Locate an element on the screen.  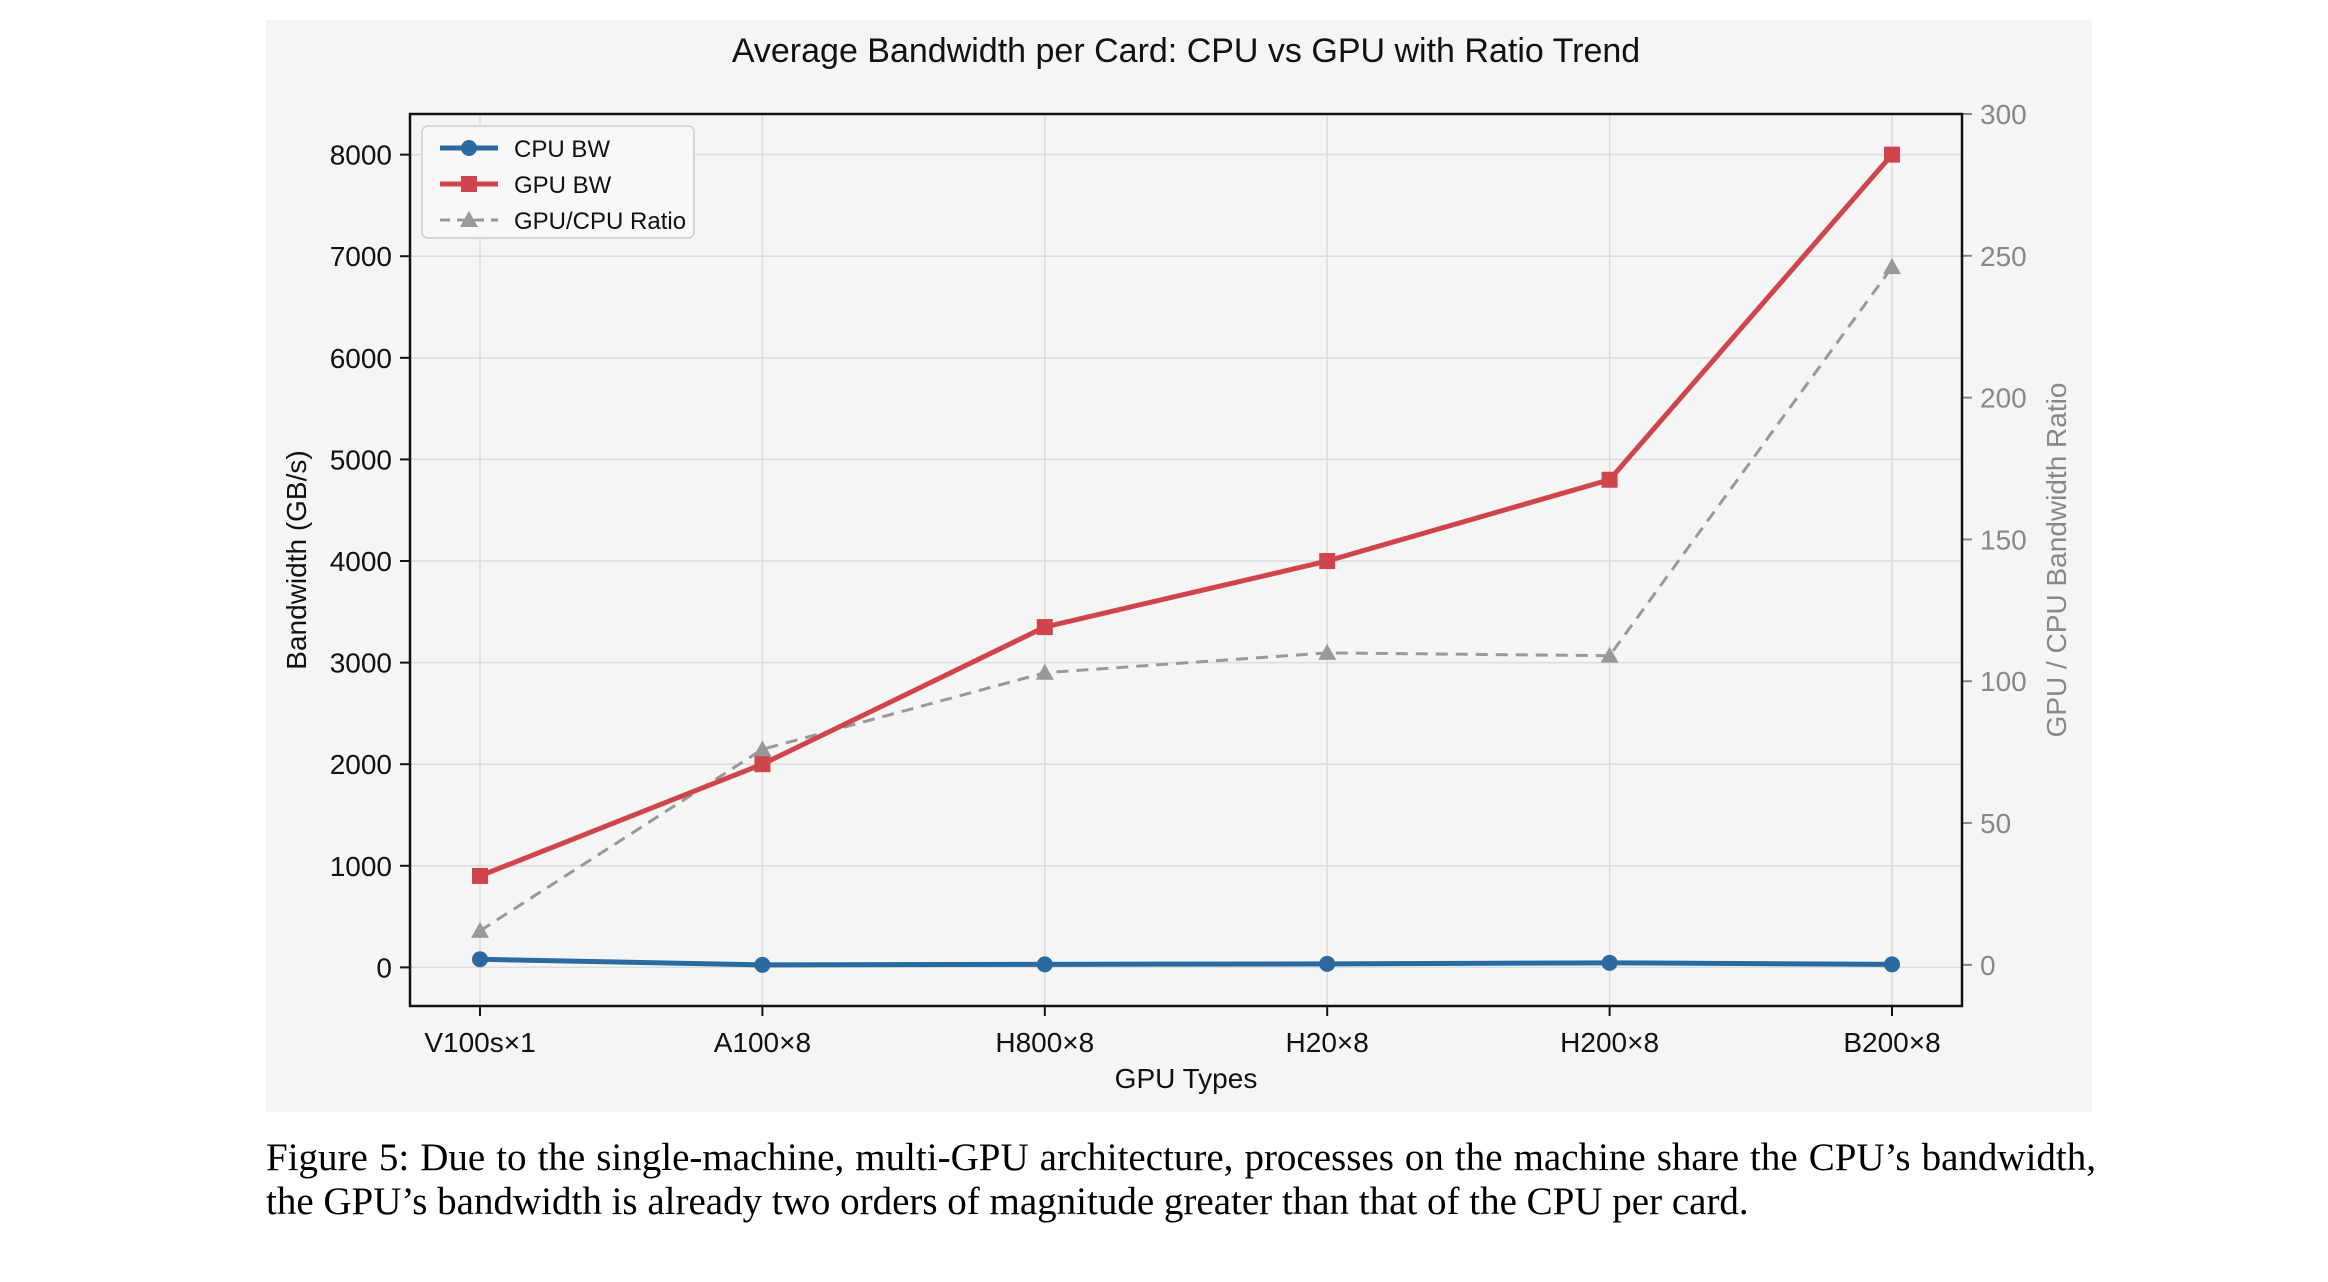
caption-label: Figure 5: is located at coordinates (338, 1157).